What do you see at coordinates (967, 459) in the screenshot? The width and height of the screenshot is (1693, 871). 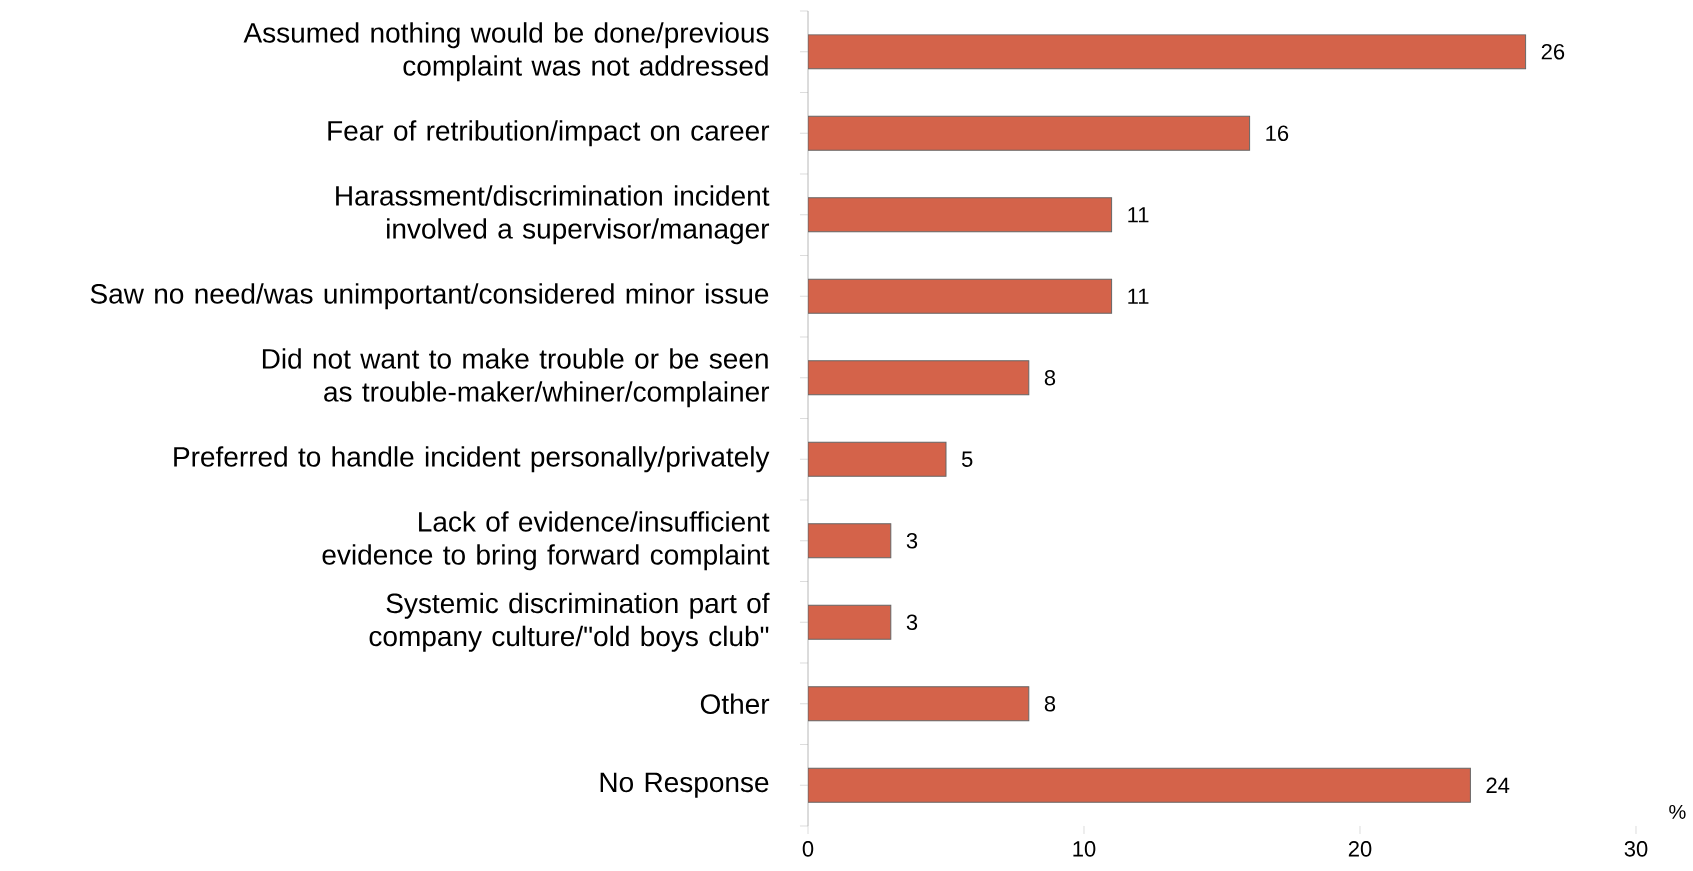 I see `data-label: 5` at bounding box center [967, 459].